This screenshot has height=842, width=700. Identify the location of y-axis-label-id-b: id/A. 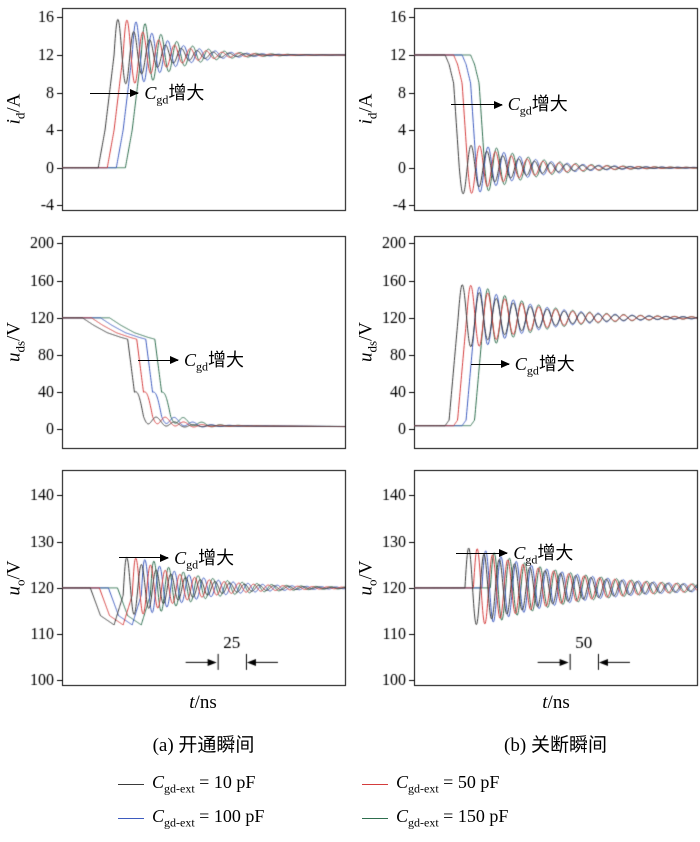
(367, 109).